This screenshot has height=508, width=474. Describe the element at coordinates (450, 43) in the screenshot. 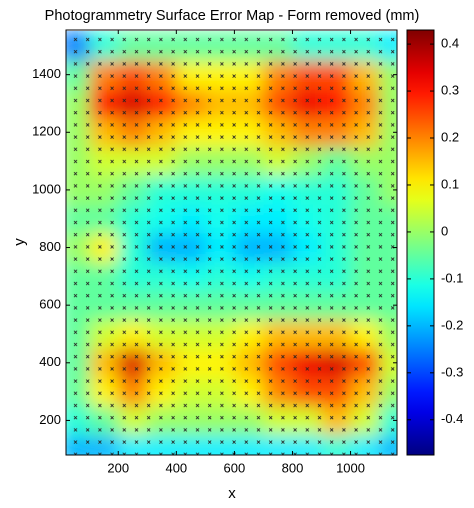

I see `colorbar-tick-label: 0.4` at that location.